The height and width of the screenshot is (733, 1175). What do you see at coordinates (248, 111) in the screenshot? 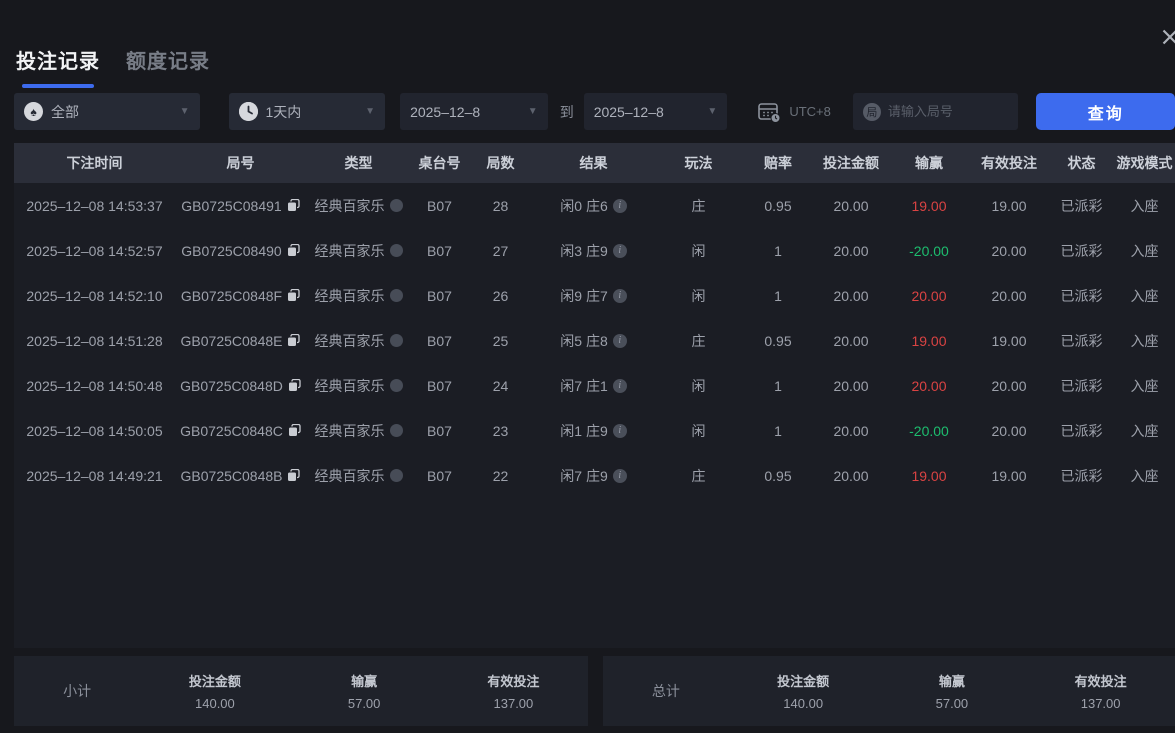
I see `clock-icon` at bounding box center [248, 111].